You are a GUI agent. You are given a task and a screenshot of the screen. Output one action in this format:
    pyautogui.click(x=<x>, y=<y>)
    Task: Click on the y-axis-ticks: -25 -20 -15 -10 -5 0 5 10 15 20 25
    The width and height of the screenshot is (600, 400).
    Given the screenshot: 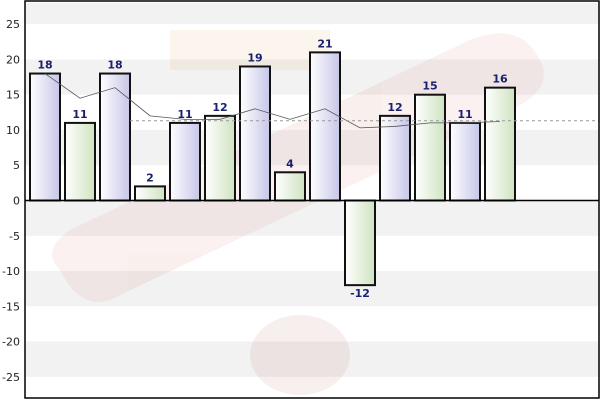 What is the action you would take?
    pyautogui.click(x=11, y=201)
    